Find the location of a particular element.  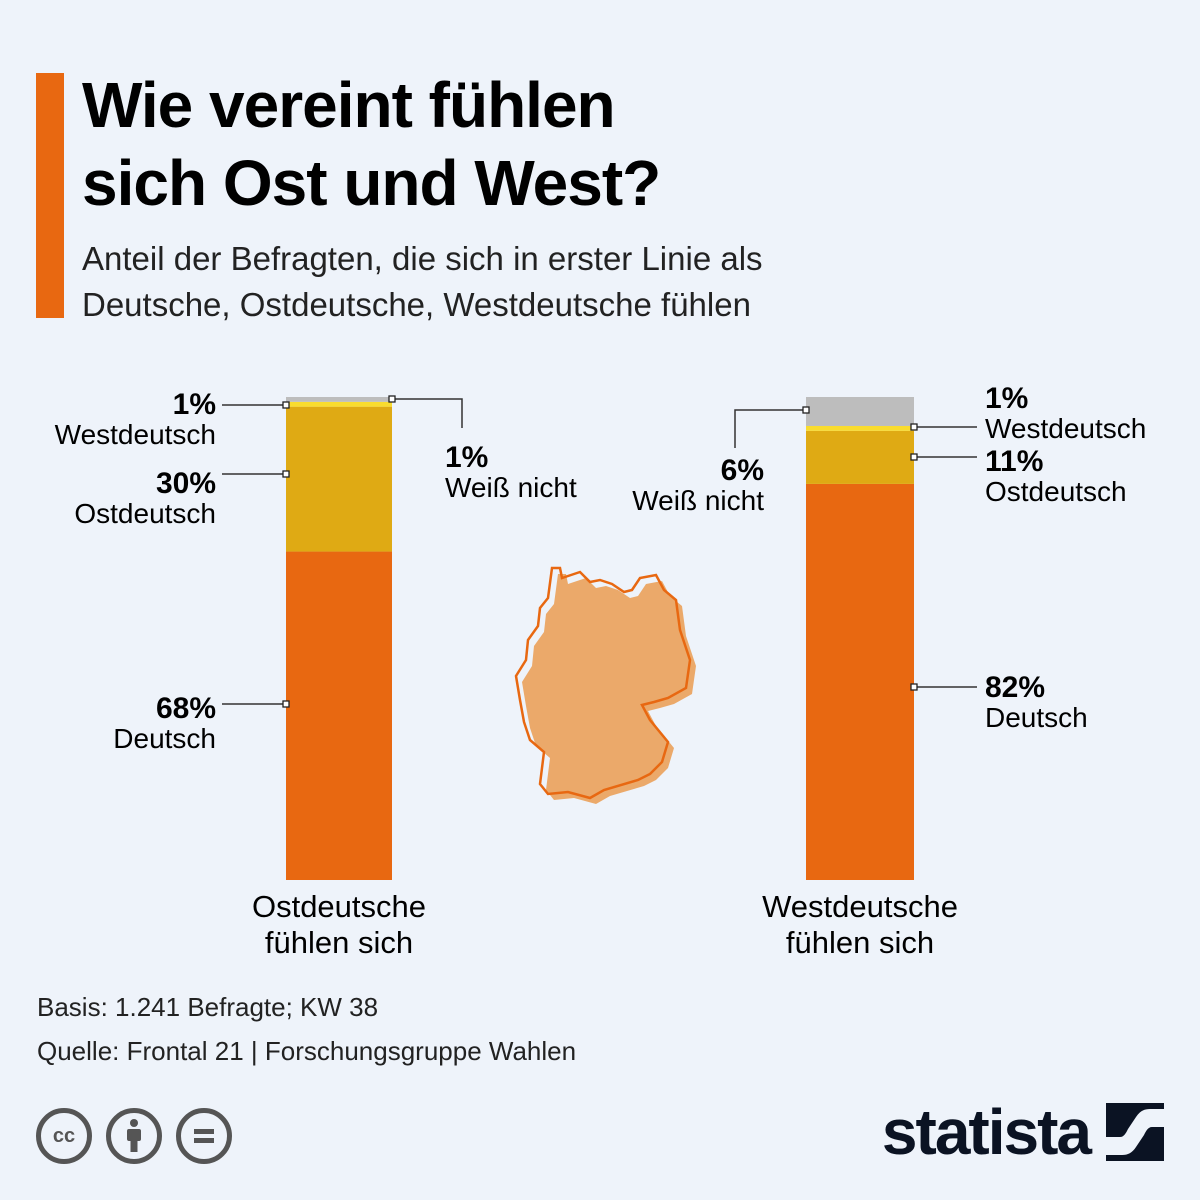

title-line-1: Wie vereint fühlen is located at coordinates (349, 105).